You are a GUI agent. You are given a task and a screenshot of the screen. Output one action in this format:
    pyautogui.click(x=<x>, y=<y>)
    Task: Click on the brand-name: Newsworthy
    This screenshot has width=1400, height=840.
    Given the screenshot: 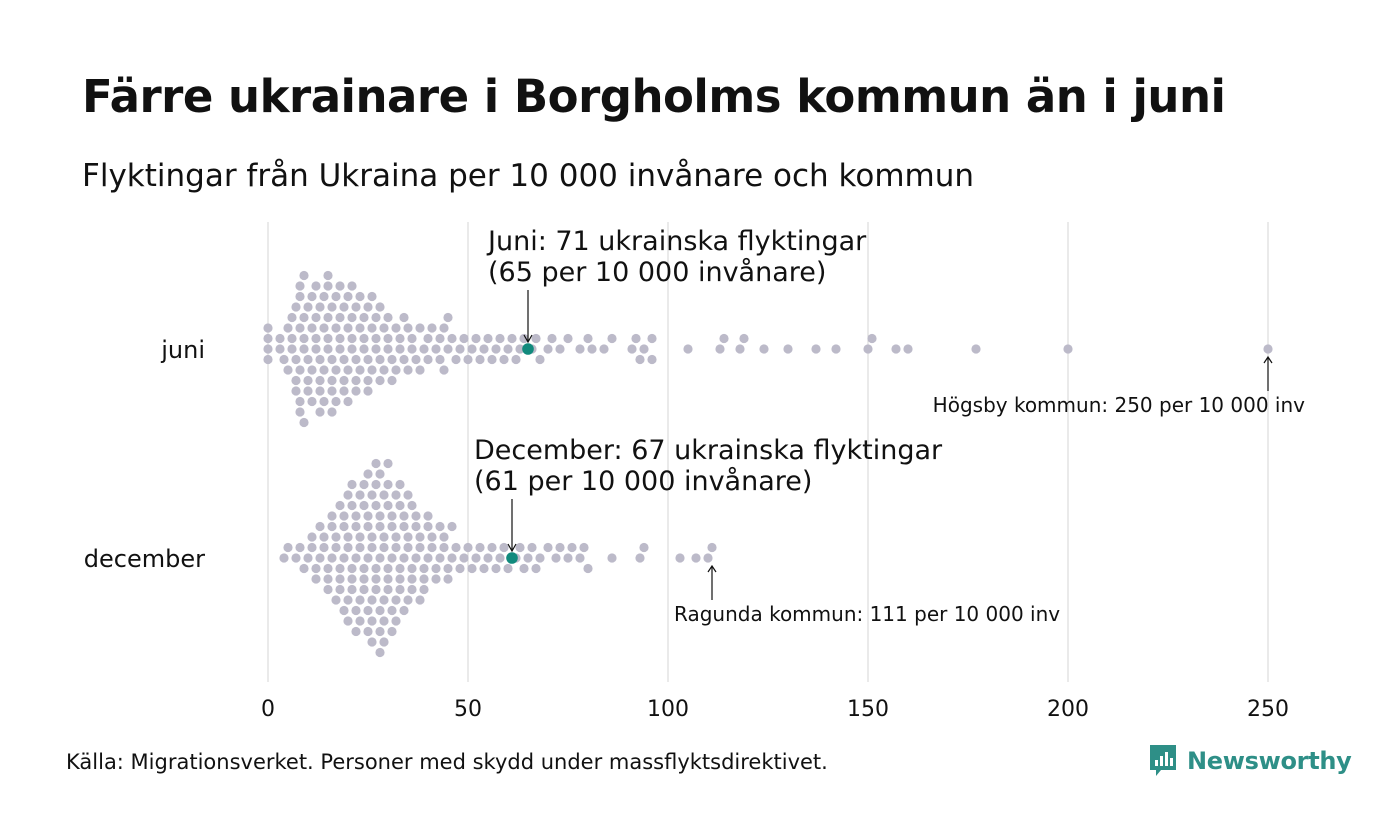 What is the action you would take?
    pyautogui.click(x=1269, y=761)
    